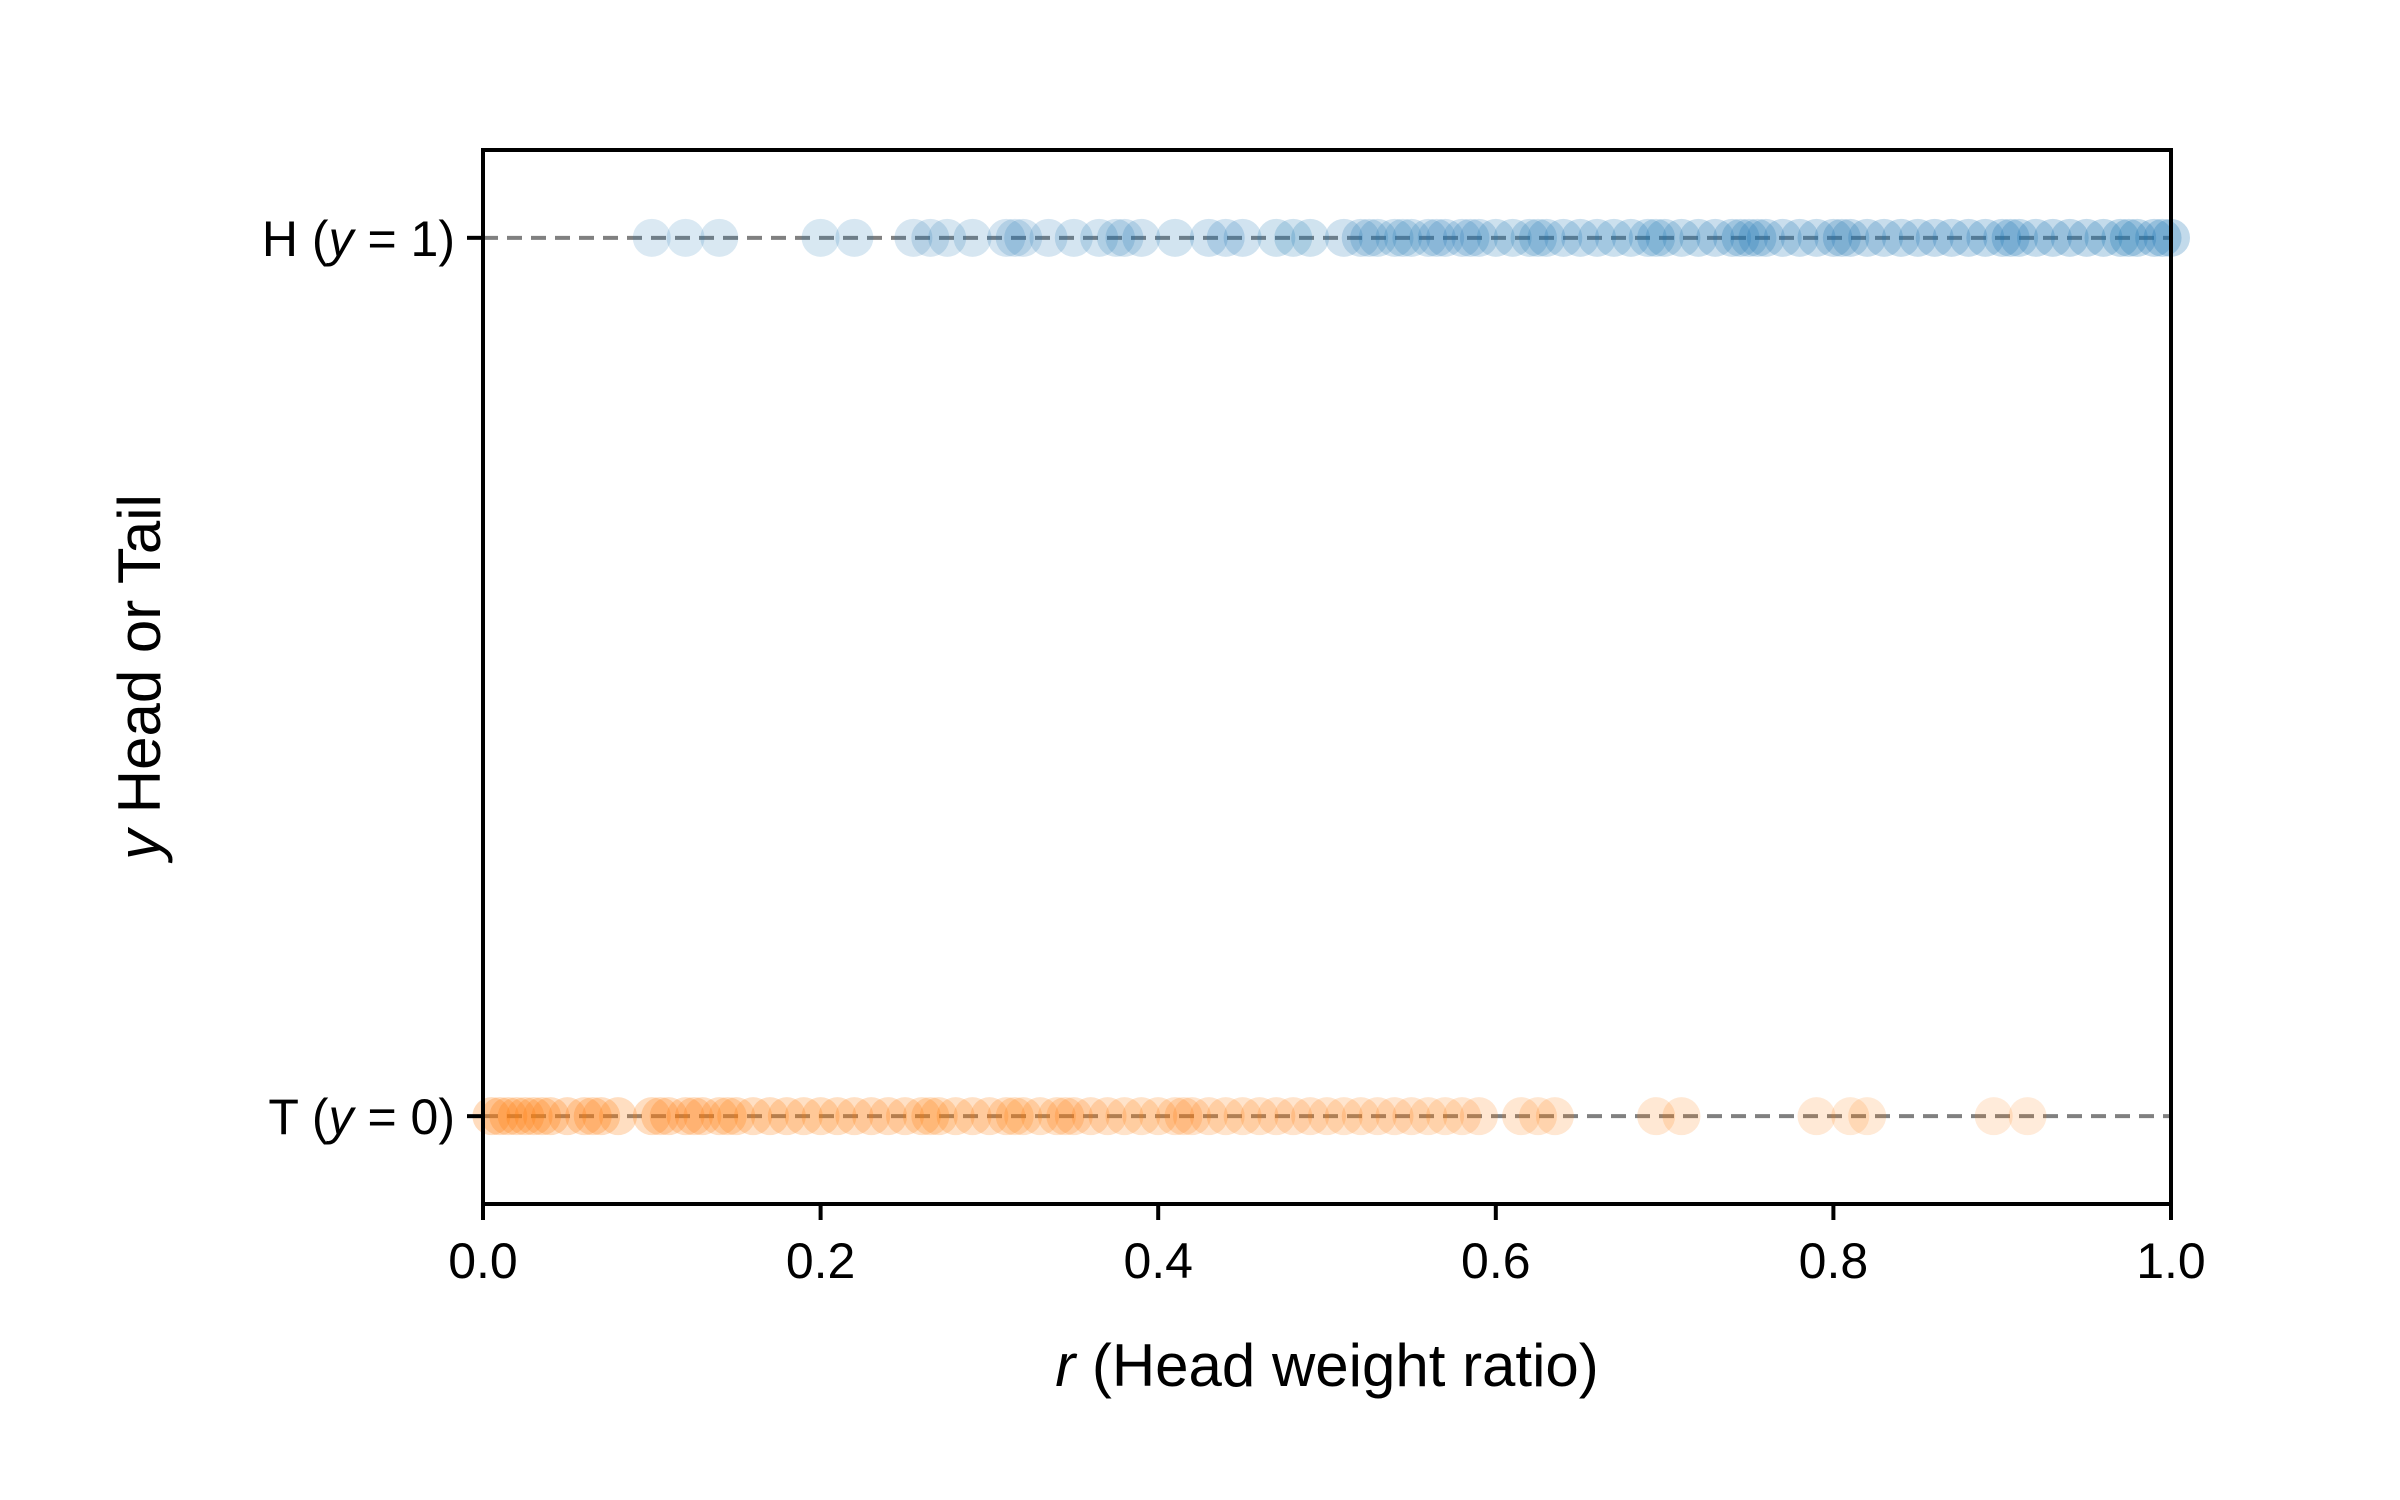  What do you see at coordinates (1327, 1365) in the screenshot?
I see `x-axis-label: r (Head weight ratio)` at bounding box center [1327, 1365].